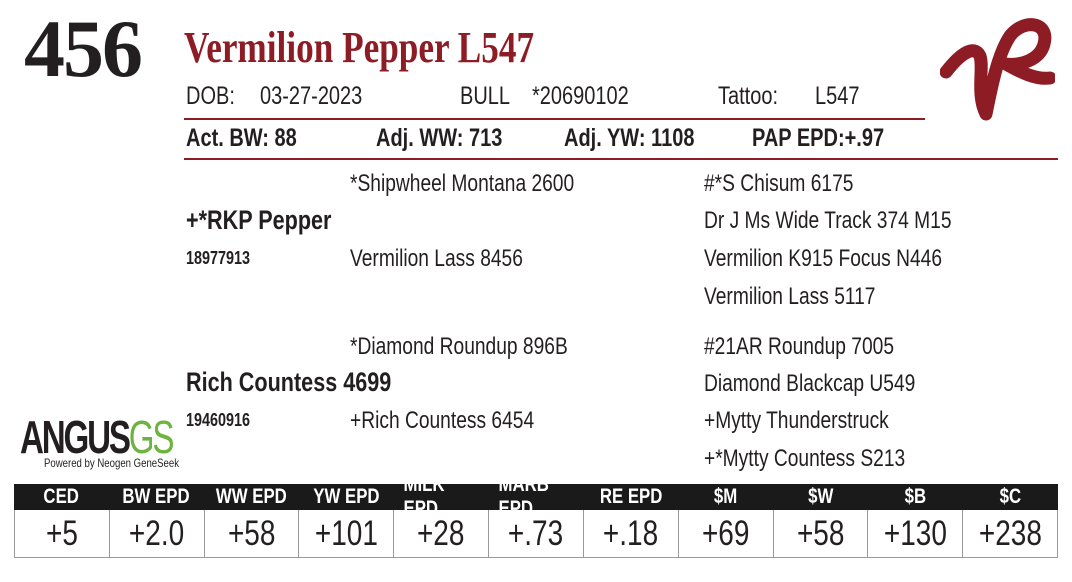  Describe the element at coordinates (523, 497) in the screenshot. I see `text: MARB EPD` at that location.